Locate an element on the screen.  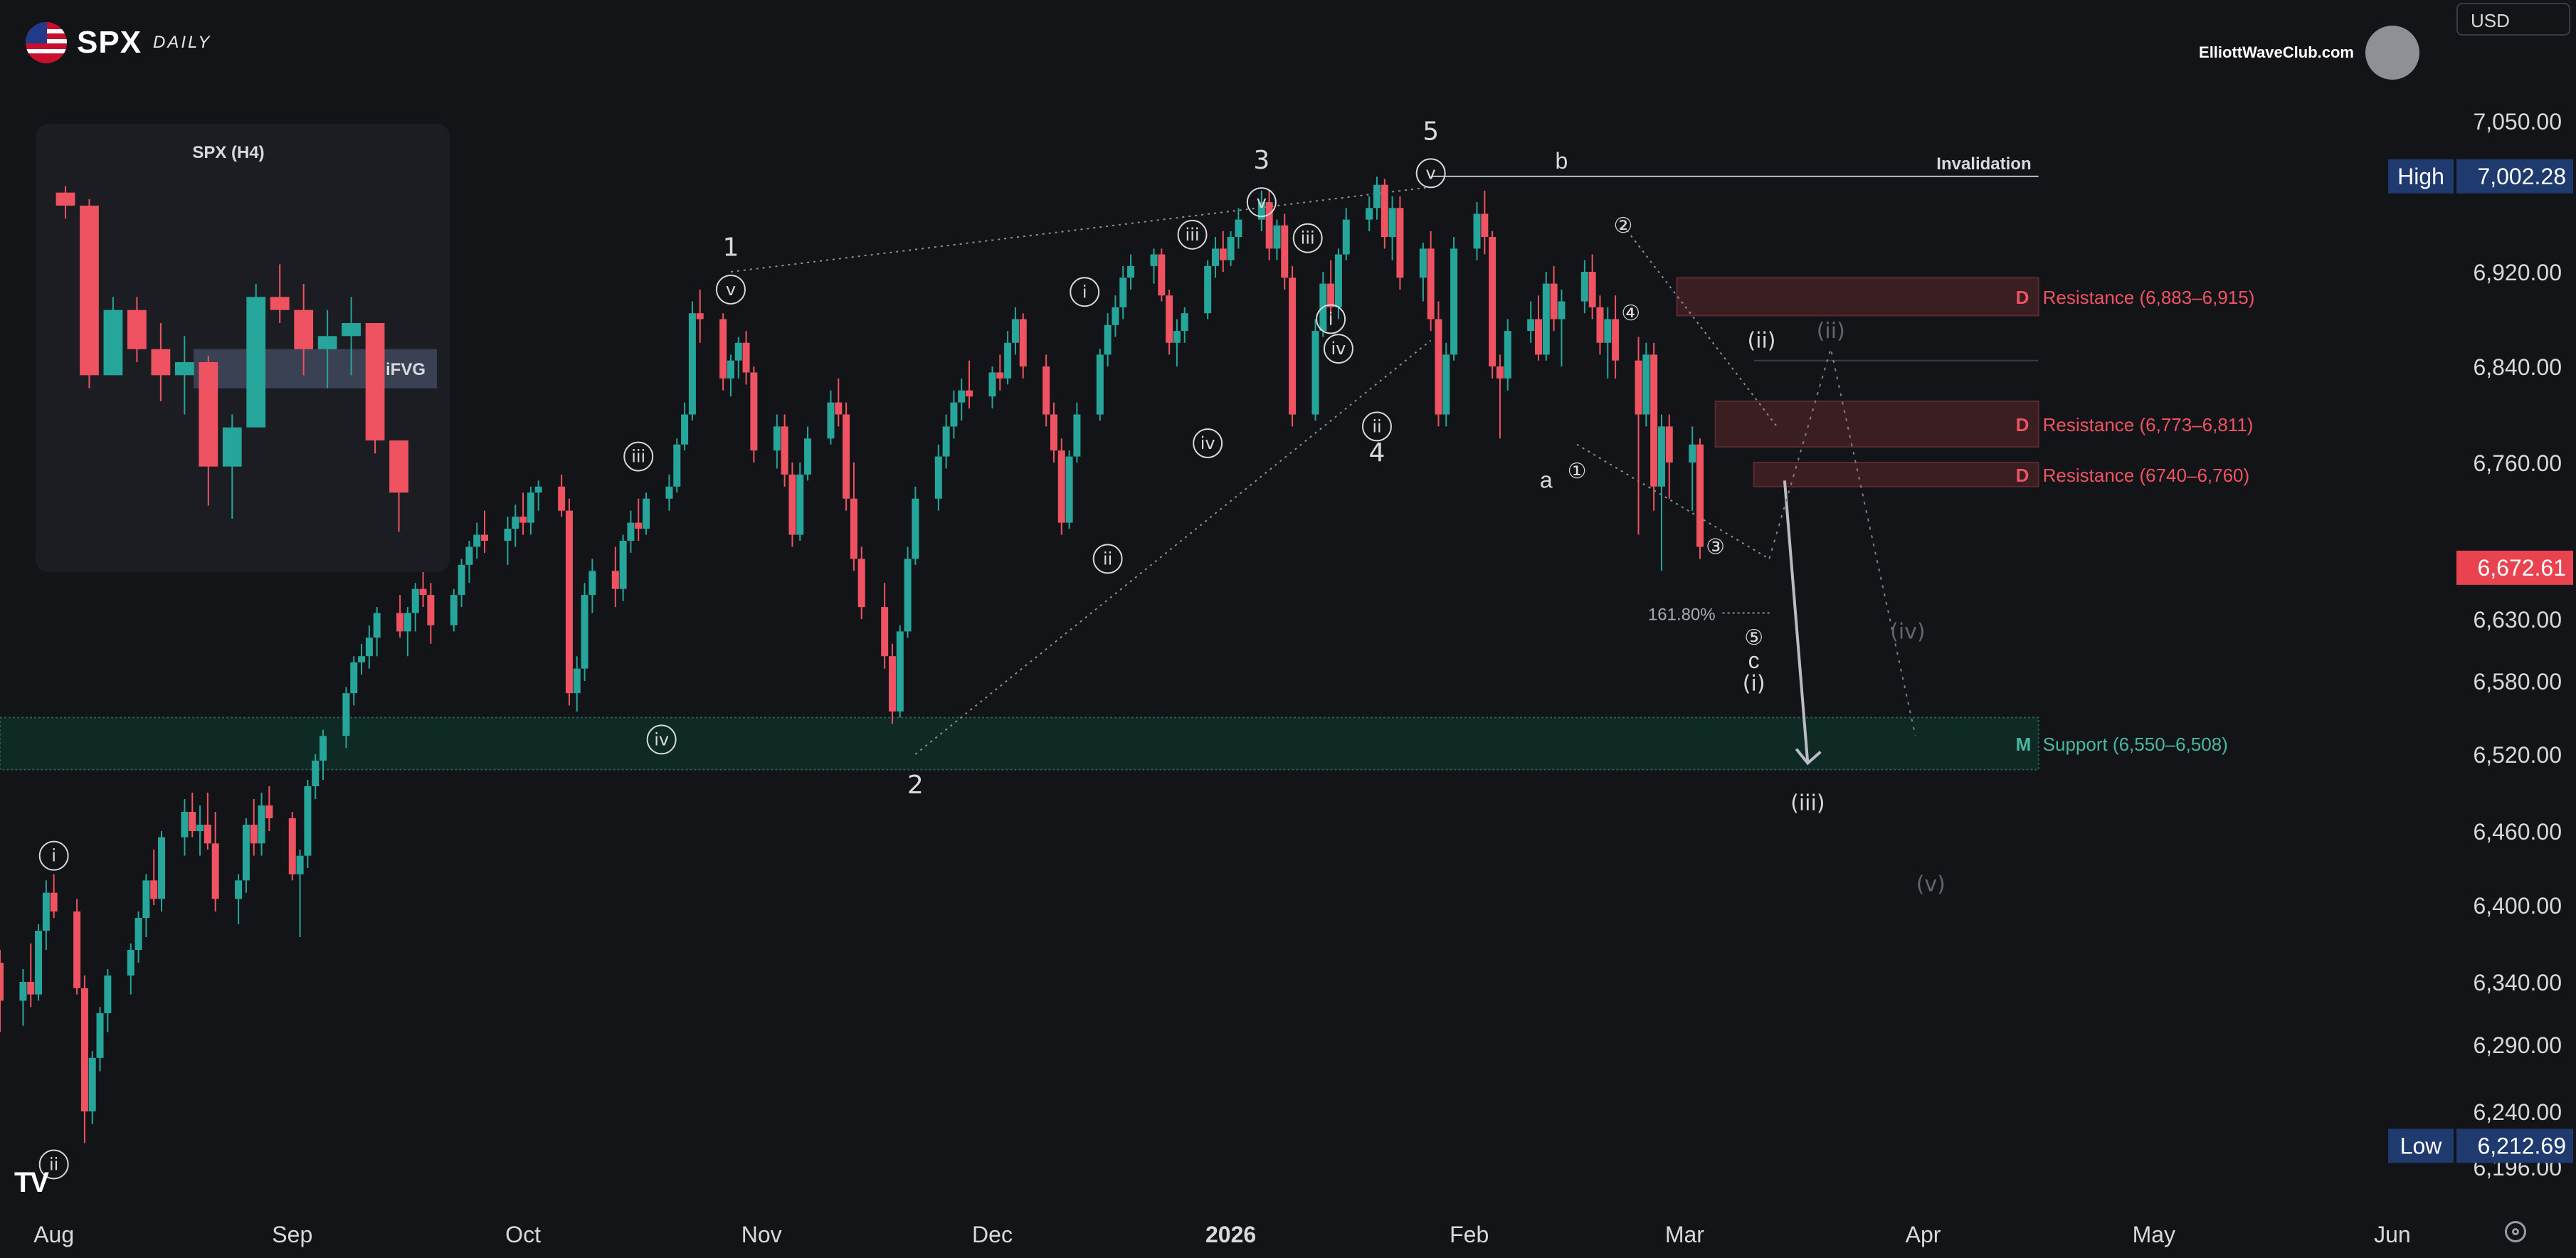
wave-label: ④ is located at coordinates (1631, 314).